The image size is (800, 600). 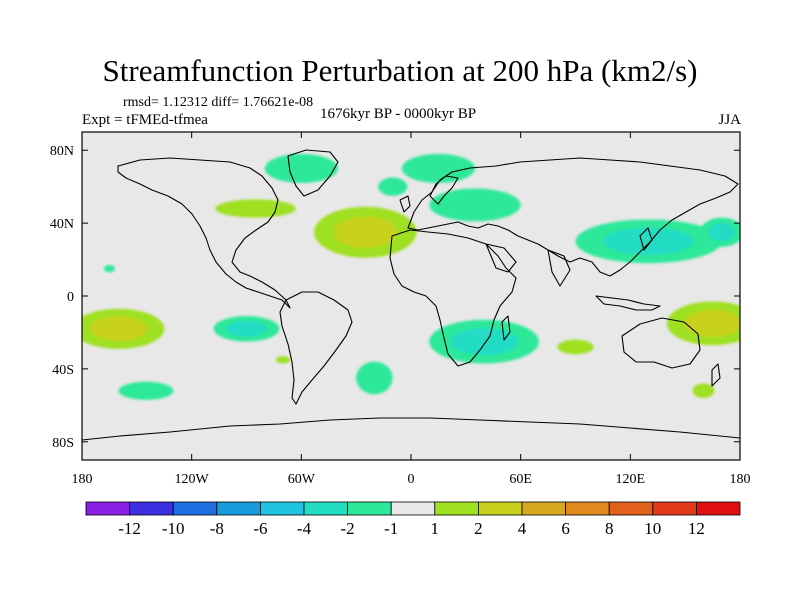 What do you see at coordinates (506, 328) in the screenshot?
I see `coastline-madagascar` at bounding box center [506, 328].